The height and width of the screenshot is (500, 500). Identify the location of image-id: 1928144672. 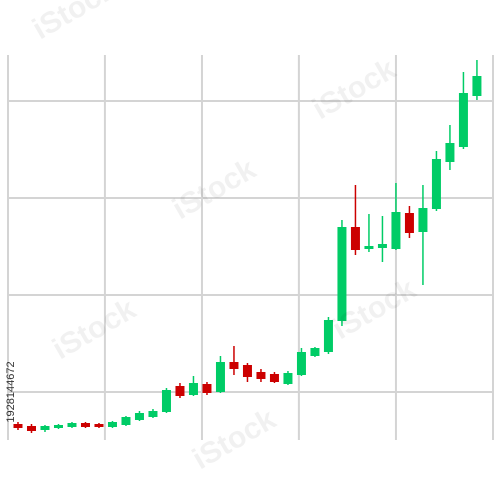
(11, 391).